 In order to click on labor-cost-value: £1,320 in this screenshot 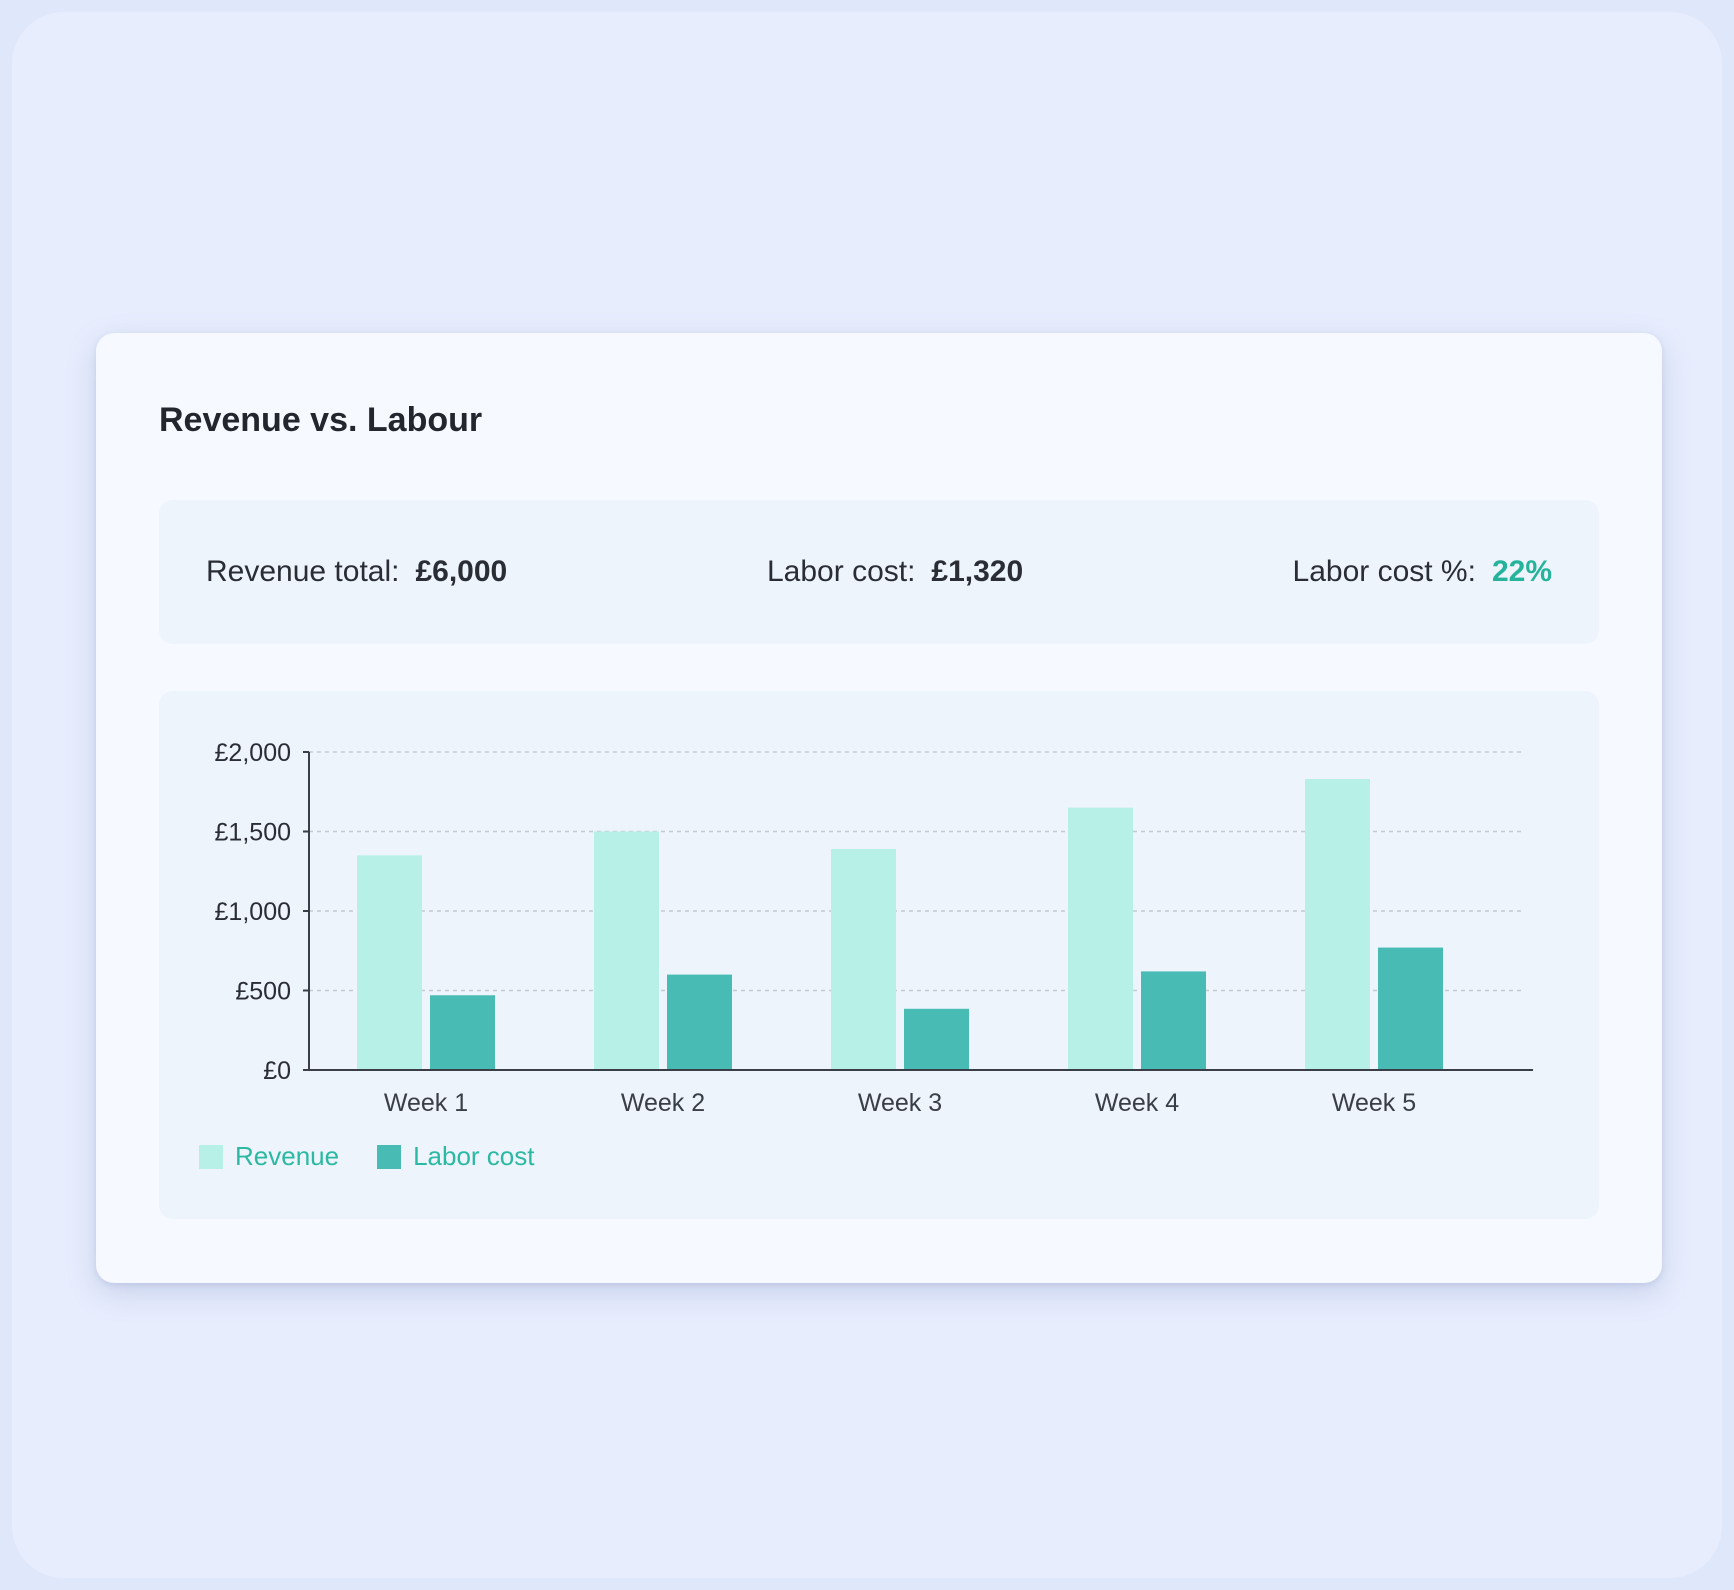, I will do `click(977, 571)`.